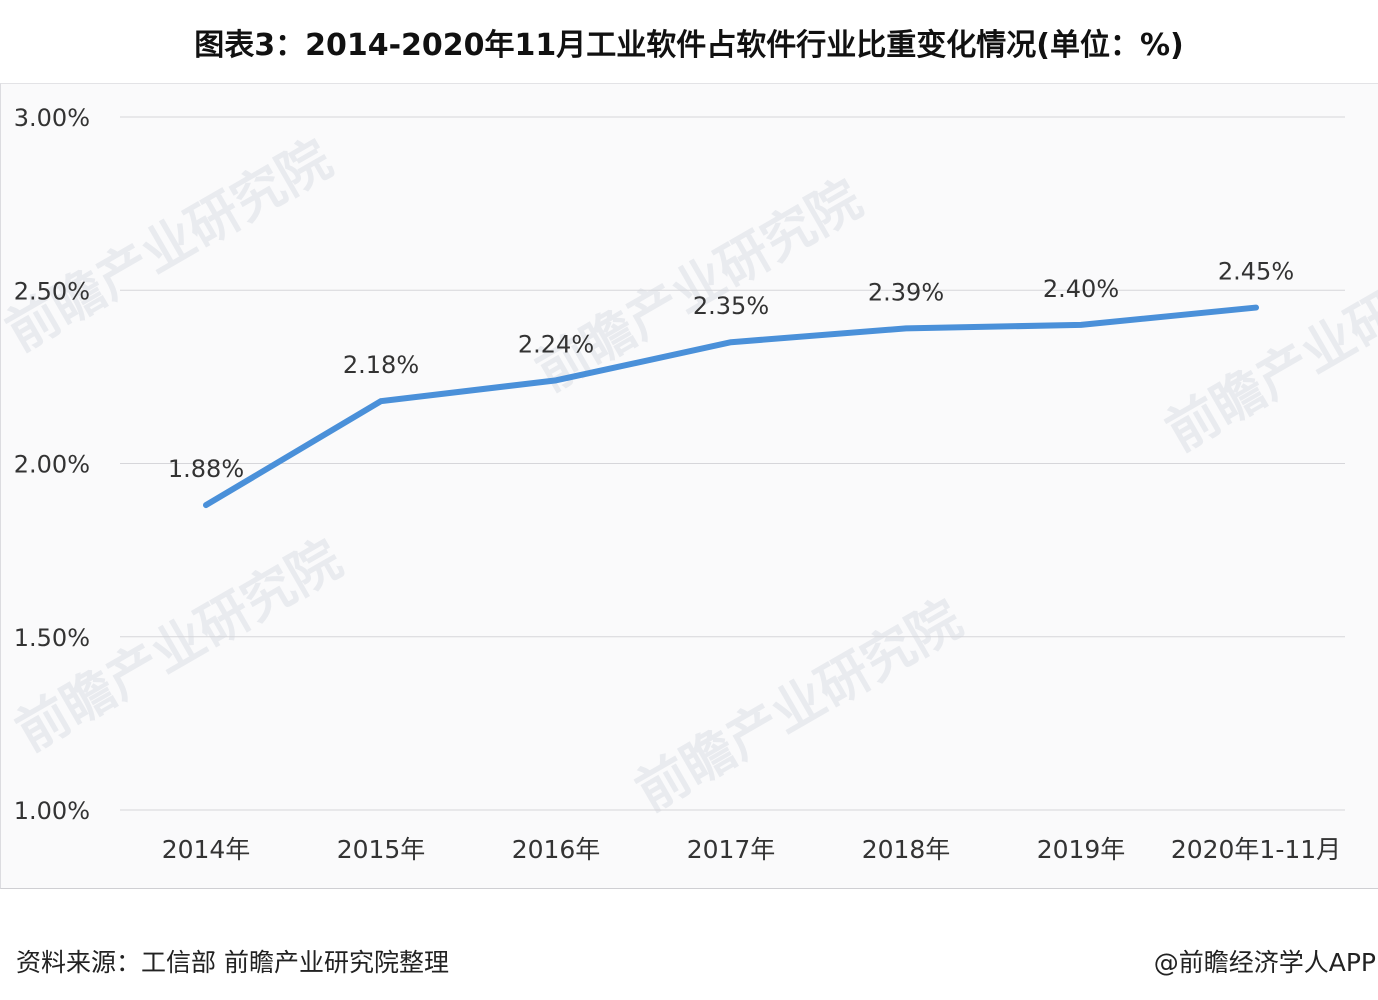  I want to click on y-tick-label: 2.50%, so click(52, 291).